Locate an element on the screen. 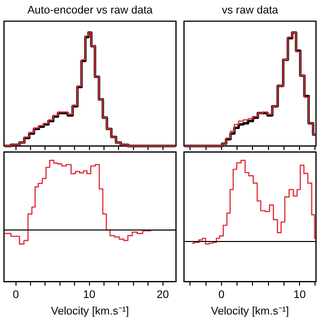  x-tick-label: 20 is located at coordinates (162, 295).